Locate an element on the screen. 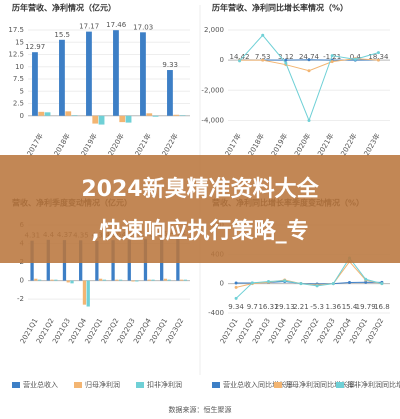 This screenshot has height=419, width=400. y-tick-label: 15 is located at coordinates (19, 42).